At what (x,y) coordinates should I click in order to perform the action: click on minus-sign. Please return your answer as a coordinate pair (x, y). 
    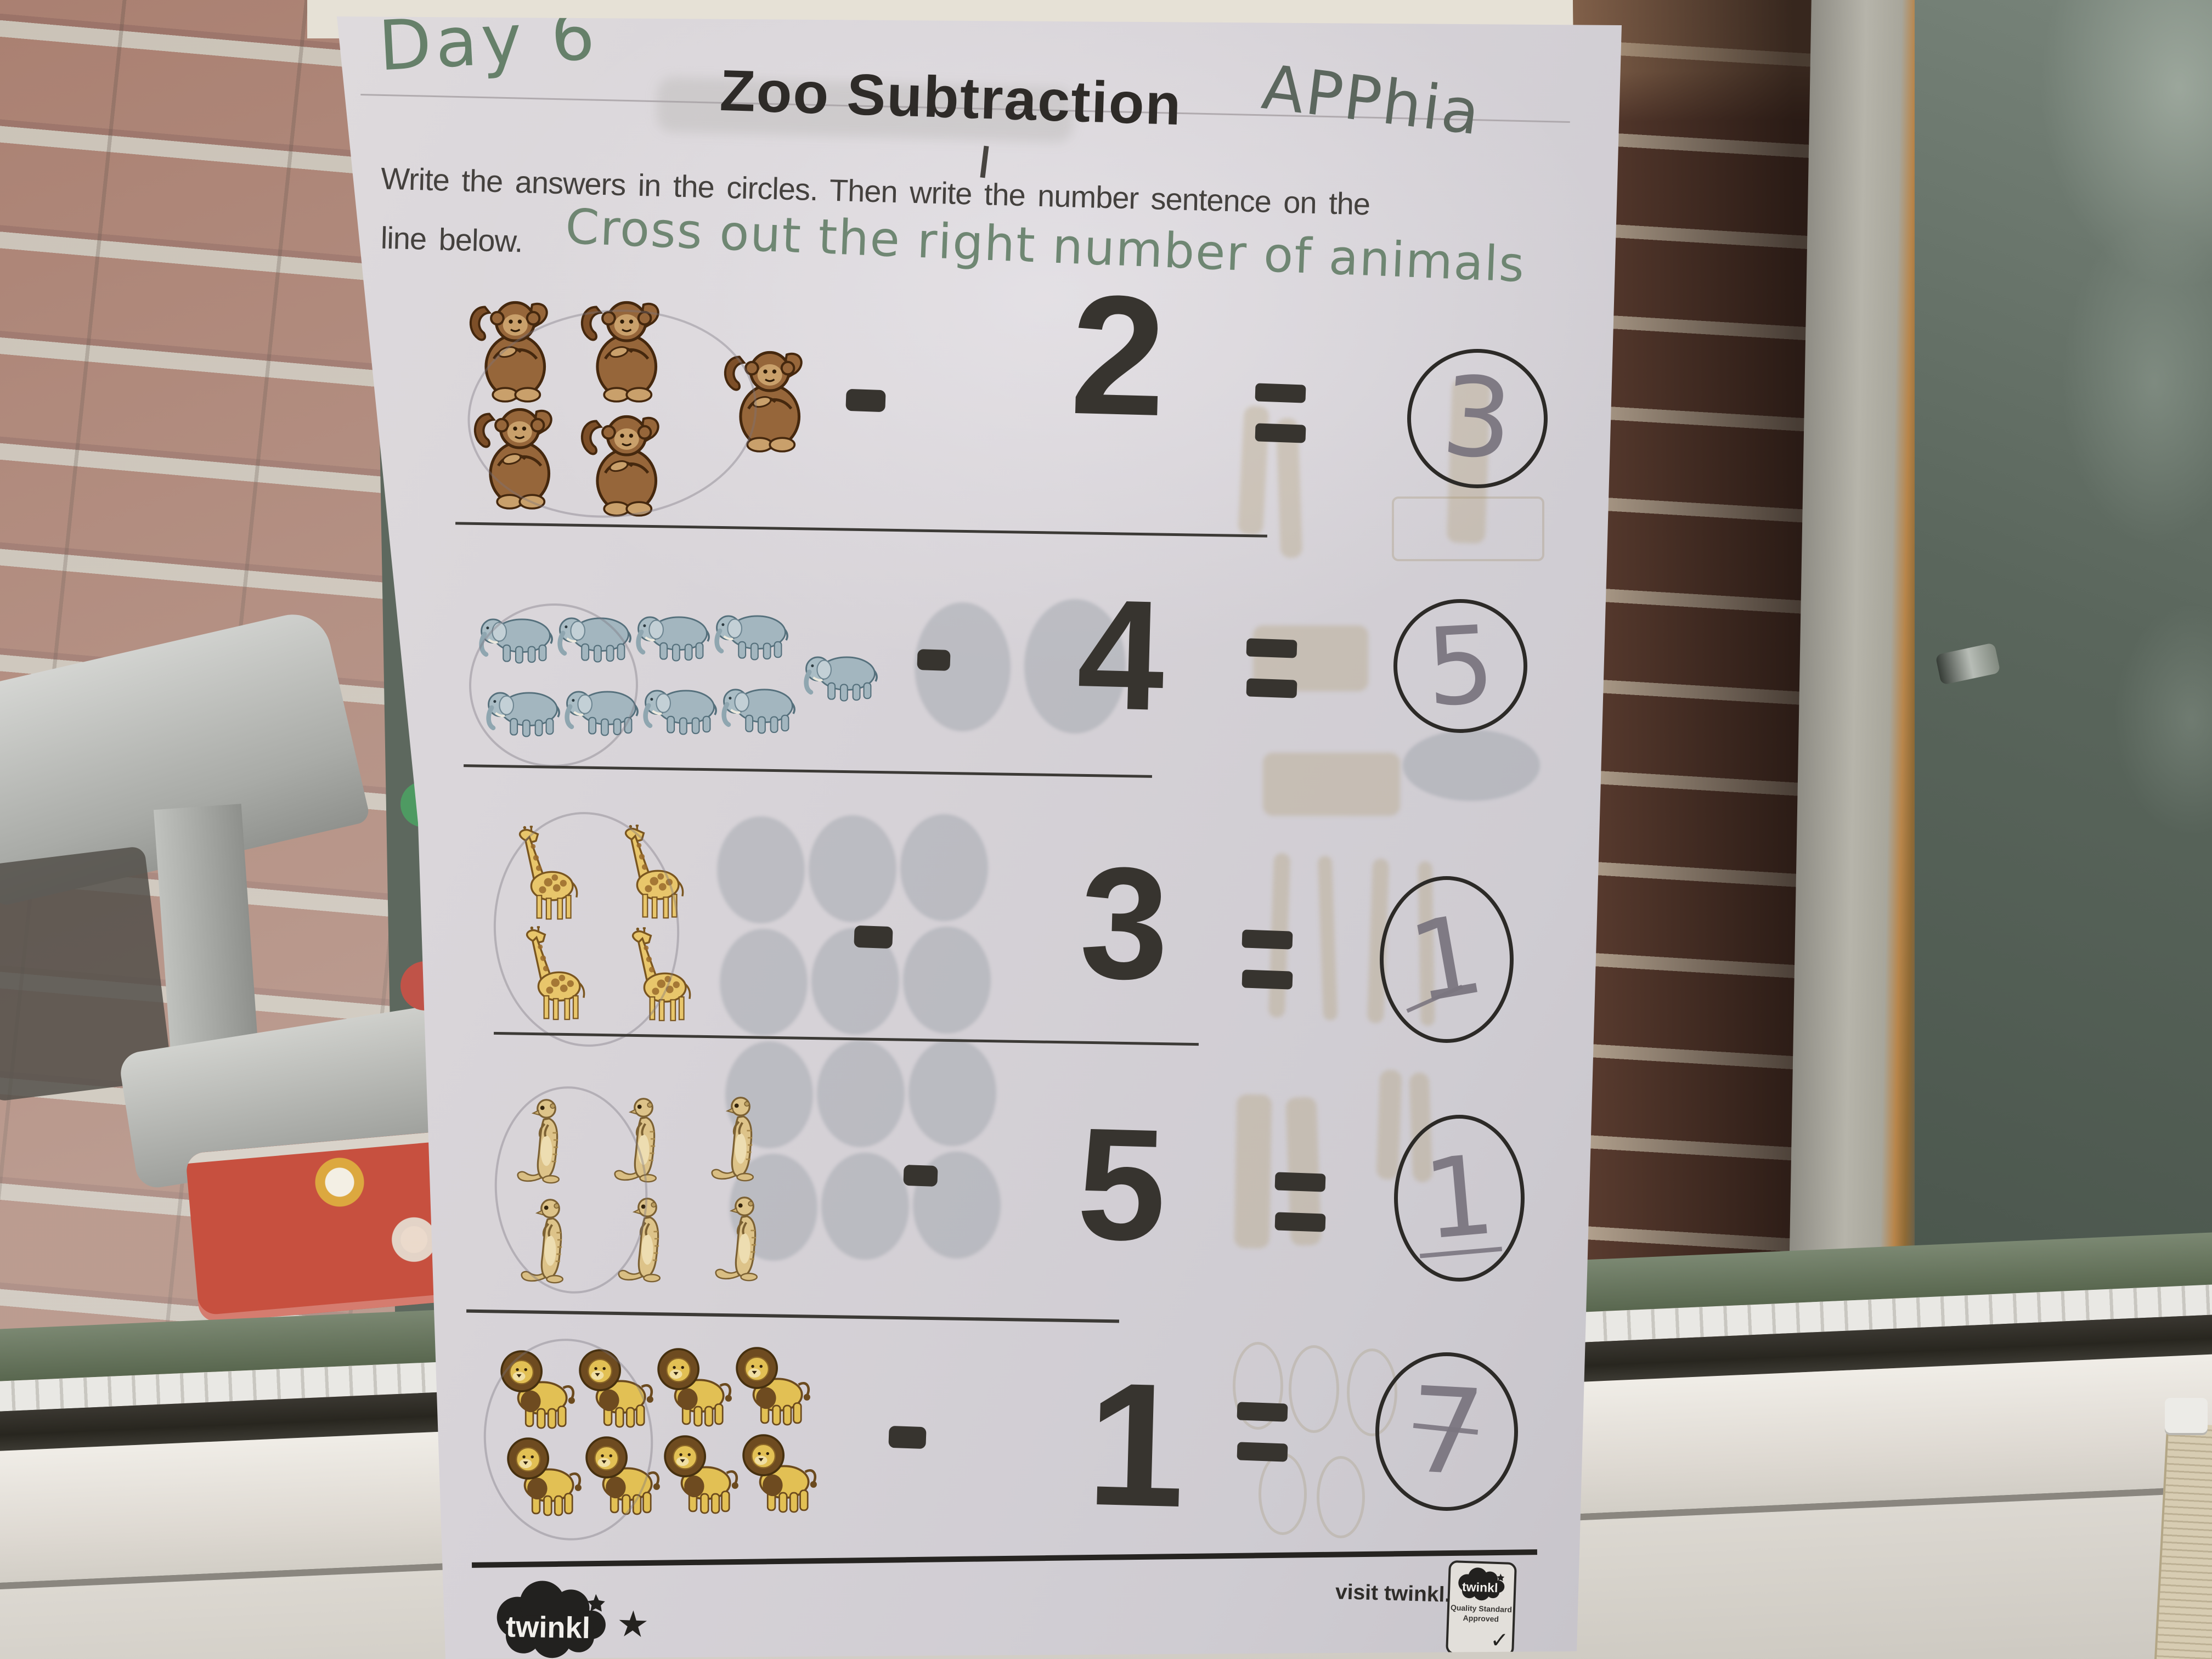
    Looking at the image, I should click on (907, 1437).